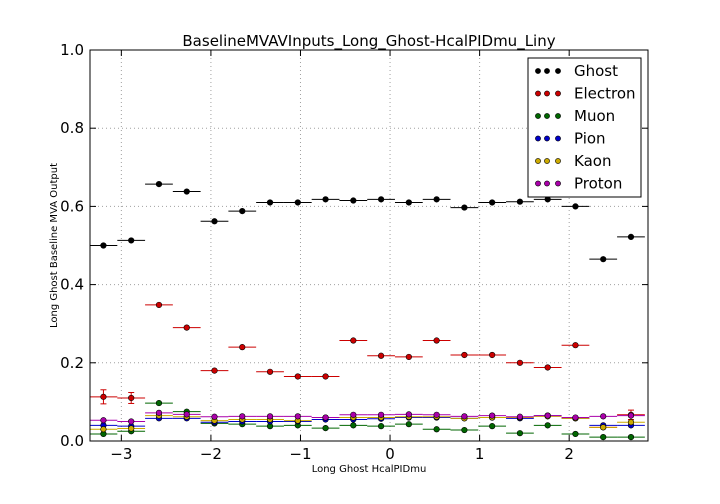 This screenshot has width=720, height=504. I want to click on legend-label: Proton, so click(598, 184).